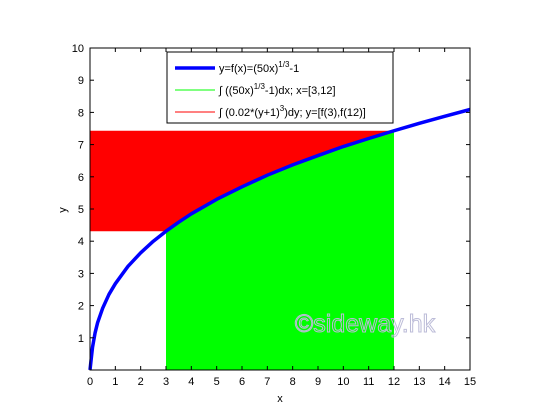 The width and height of the screenshot is (560, 420). Describe the element at coordinates (470, 382) in the screenshot. I see `x-tick-label: 15` at that location.